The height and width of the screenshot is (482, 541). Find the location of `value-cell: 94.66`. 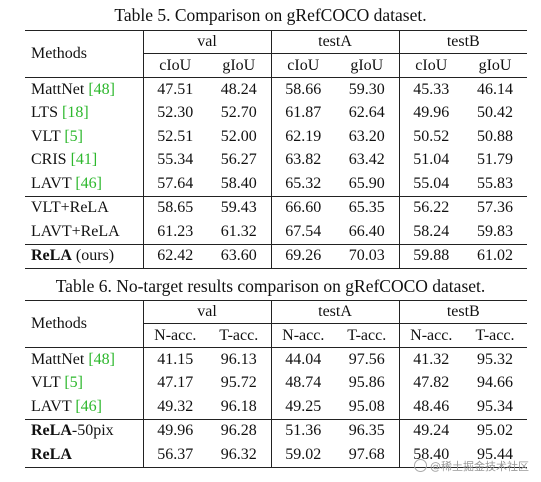

value-cell: 94.66 is located at coordinates (495, 383).